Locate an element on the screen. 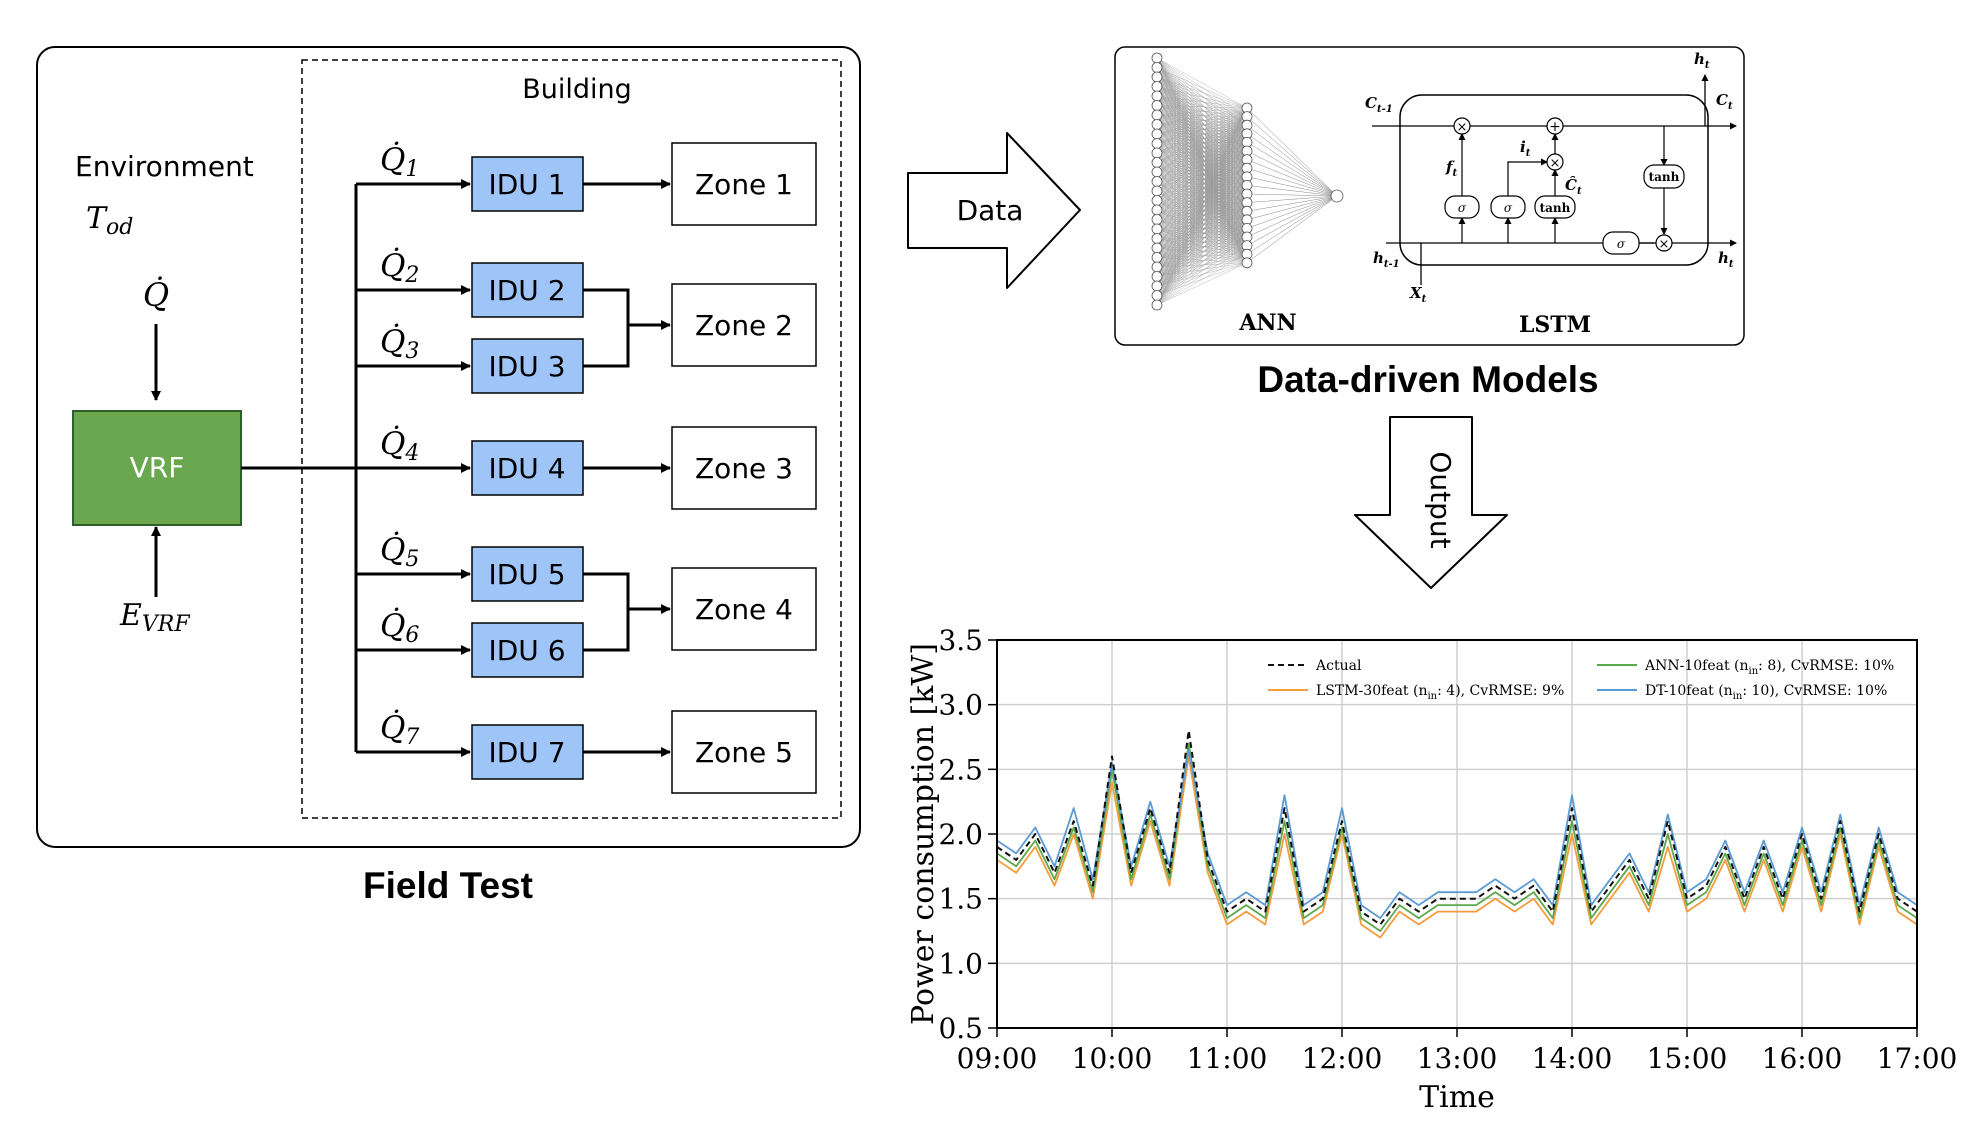 This screenshot has width=1969, height=1125. x-tick-label: 17:00 is located at coordinates (1917, 1058).